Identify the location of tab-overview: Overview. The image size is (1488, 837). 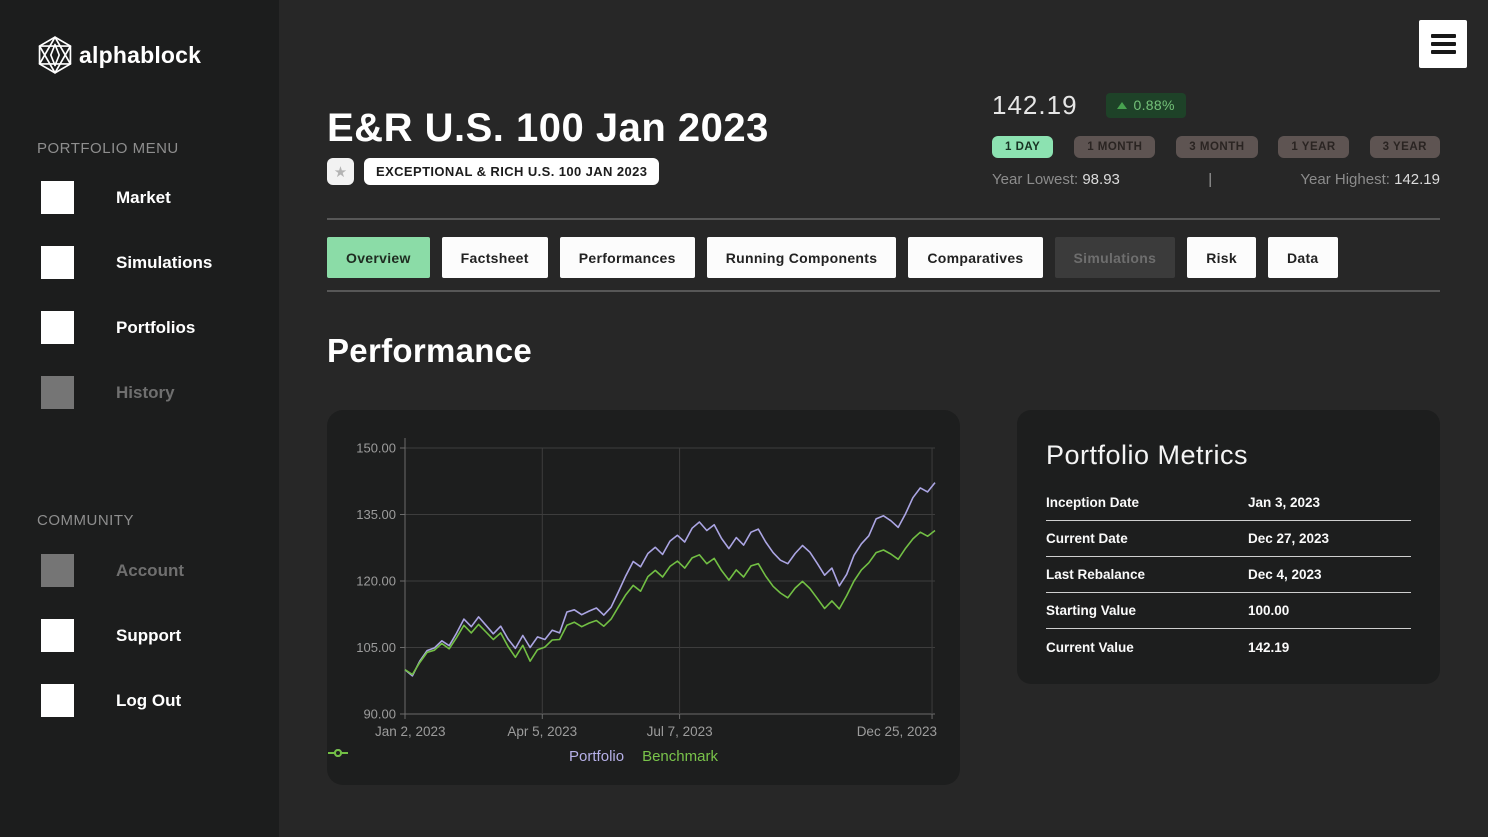
(378, 257).